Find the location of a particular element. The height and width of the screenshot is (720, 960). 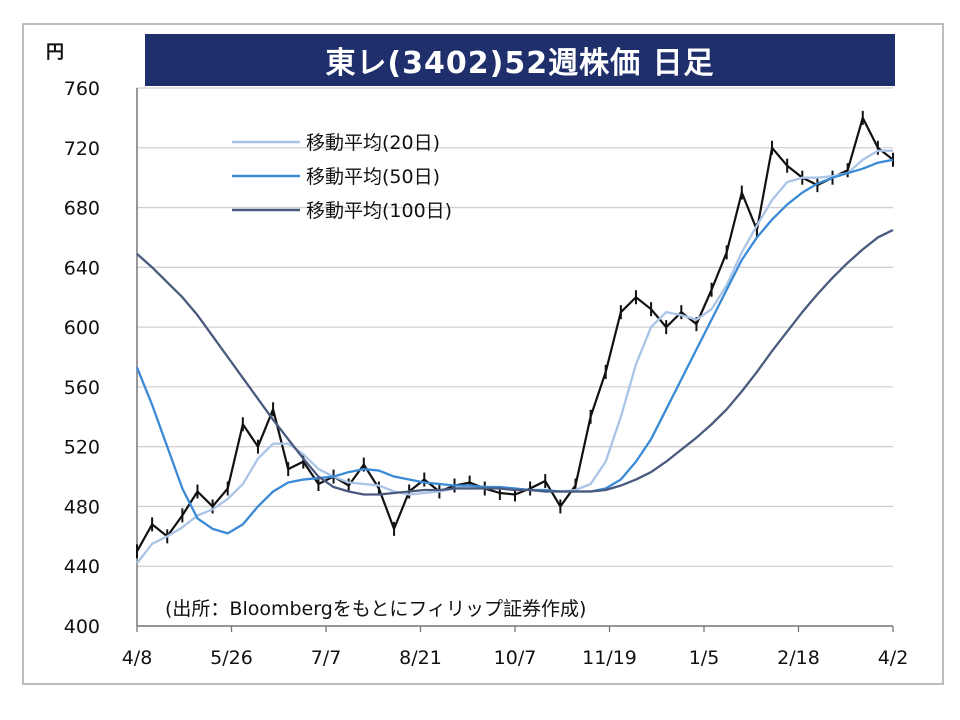

x-tick-label: 7/7 is located at coordinates (326, 658).